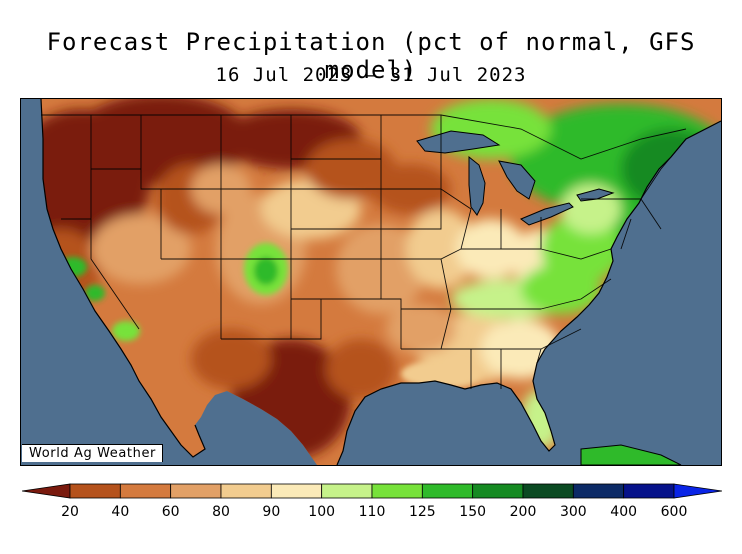  Describe the element at coordinates (271, 512) in the screenshot. I see `legend-label-90: 90` at that location.